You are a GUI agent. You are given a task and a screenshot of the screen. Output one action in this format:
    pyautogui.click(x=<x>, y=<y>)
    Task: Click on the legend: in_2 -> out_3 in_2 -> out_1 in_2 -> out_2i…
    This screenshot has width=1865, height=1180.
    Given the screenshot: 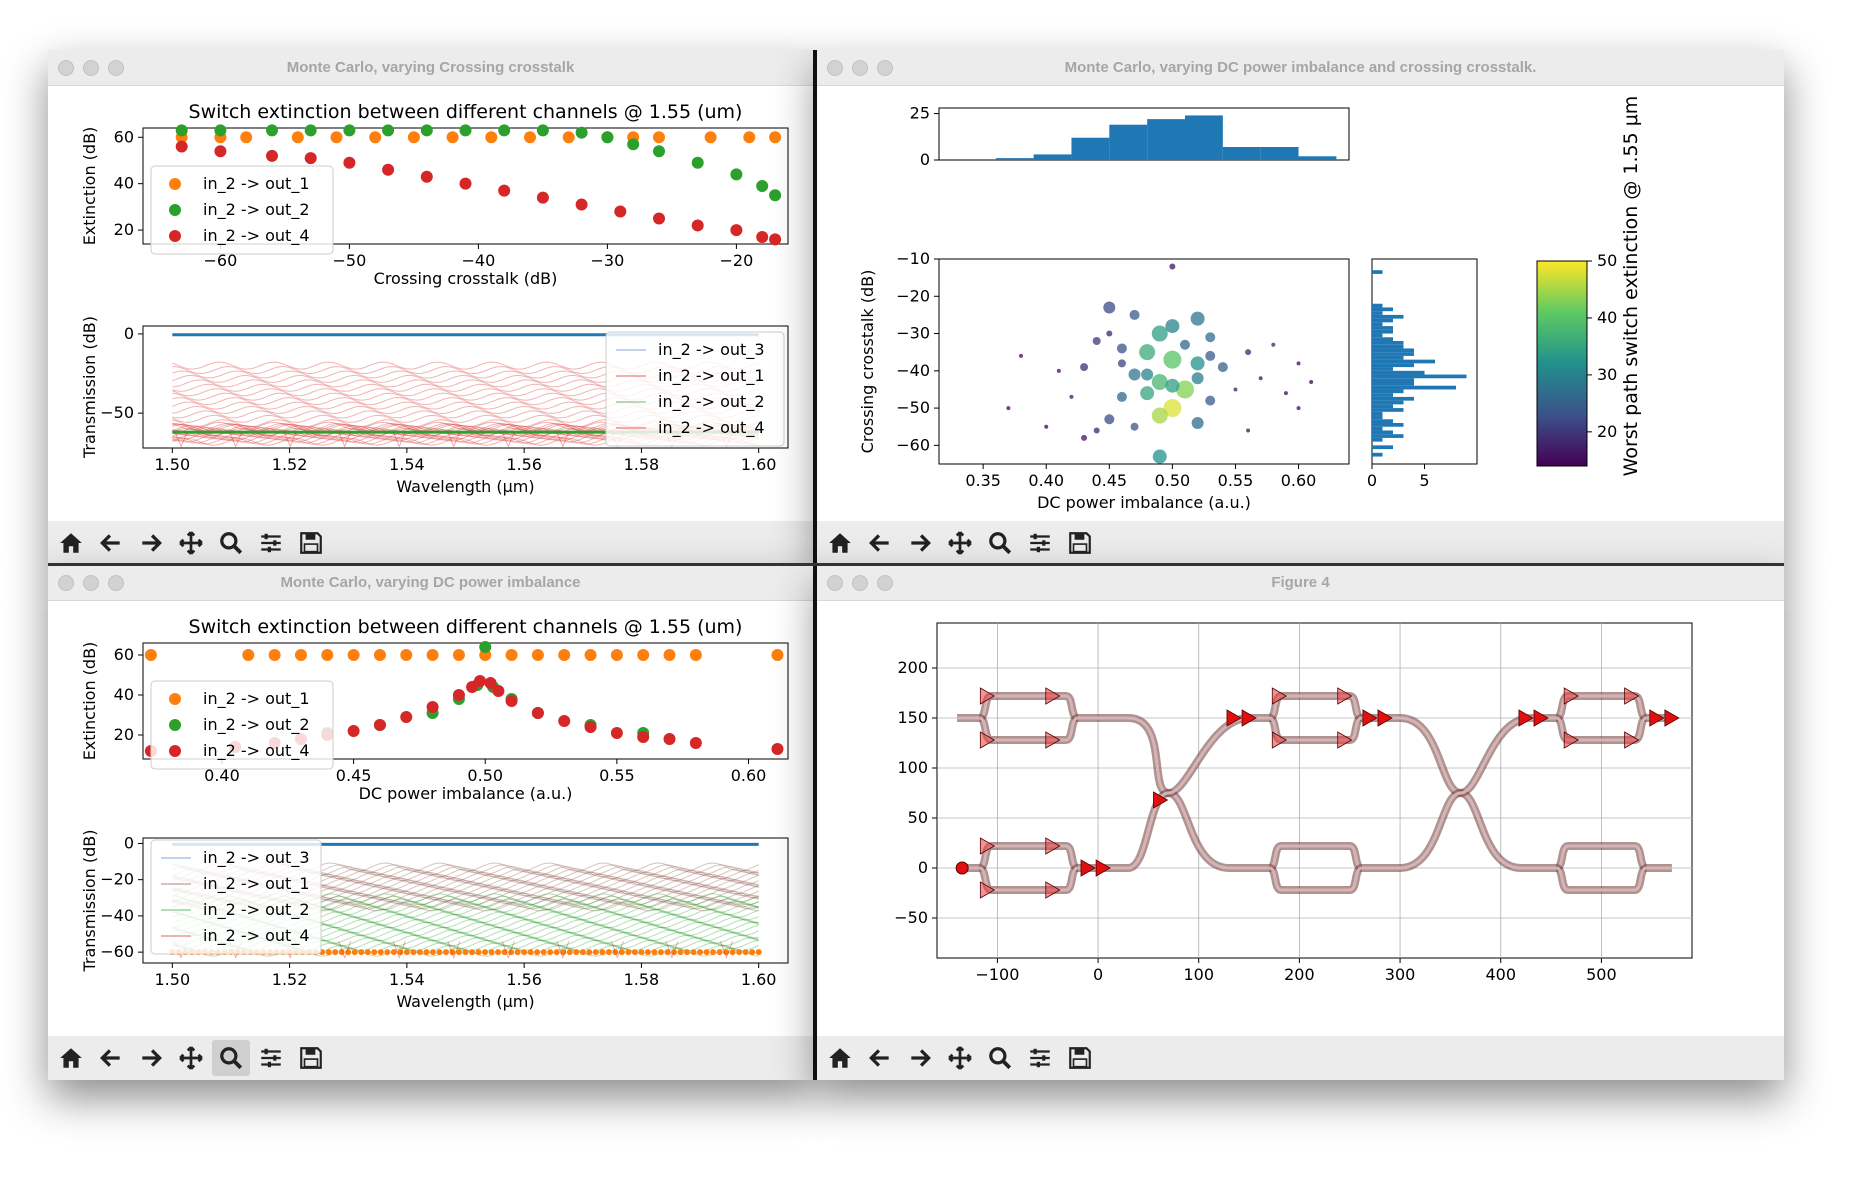 What is the action you would take?
    pyautogui.click(x=236, y=897)
    